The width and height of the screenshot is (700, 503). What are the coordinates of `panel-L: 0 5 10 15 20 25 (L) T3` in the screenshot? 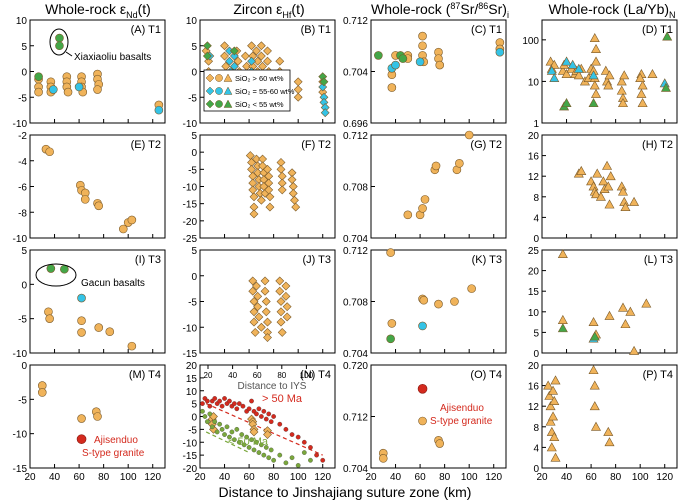 It's located at (603, 303).